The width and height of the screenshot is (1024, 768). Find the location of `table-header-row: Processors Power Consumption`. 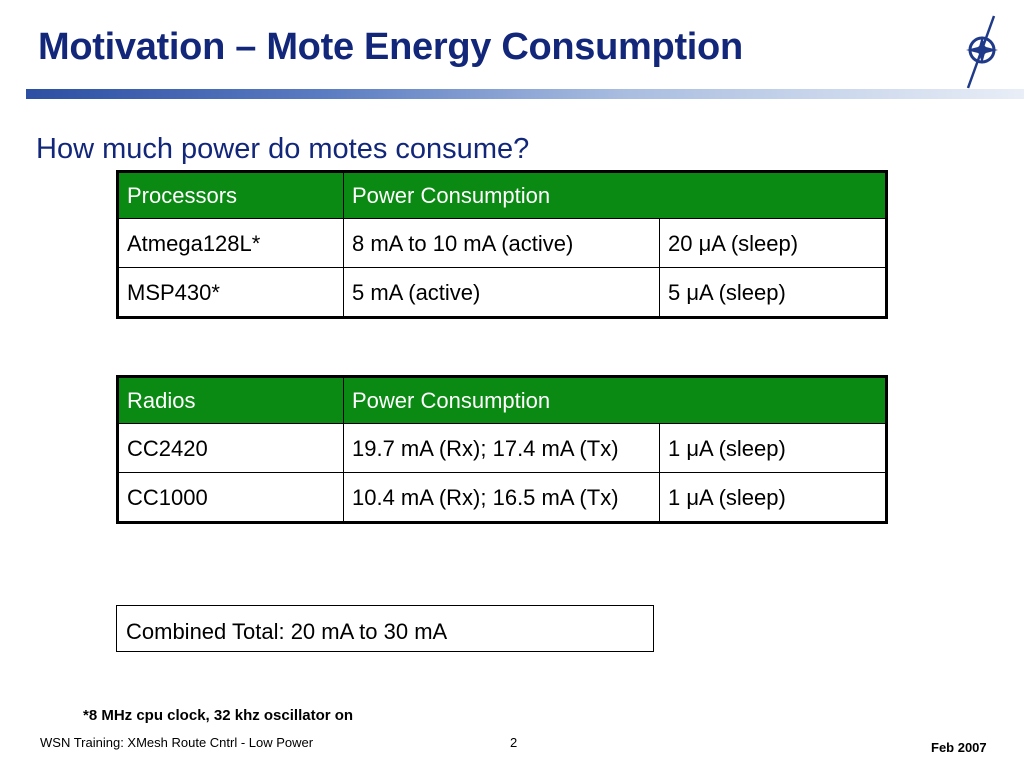

table-header-row: Processors Power Consumption is located at coordinates (502, 195).